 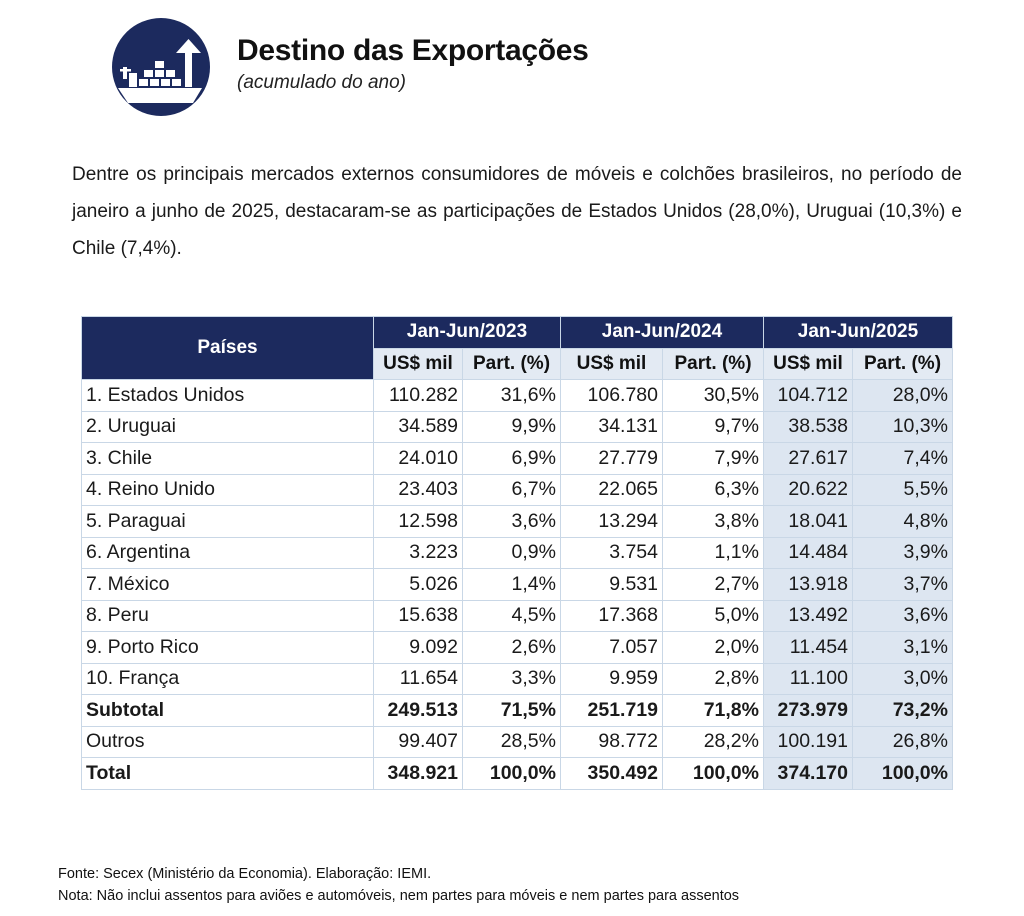 What do you see at coordinates (713, 426) in the screenshot?
I see `cell-share-2024: 9,7%` at bounding box center [713, 426].